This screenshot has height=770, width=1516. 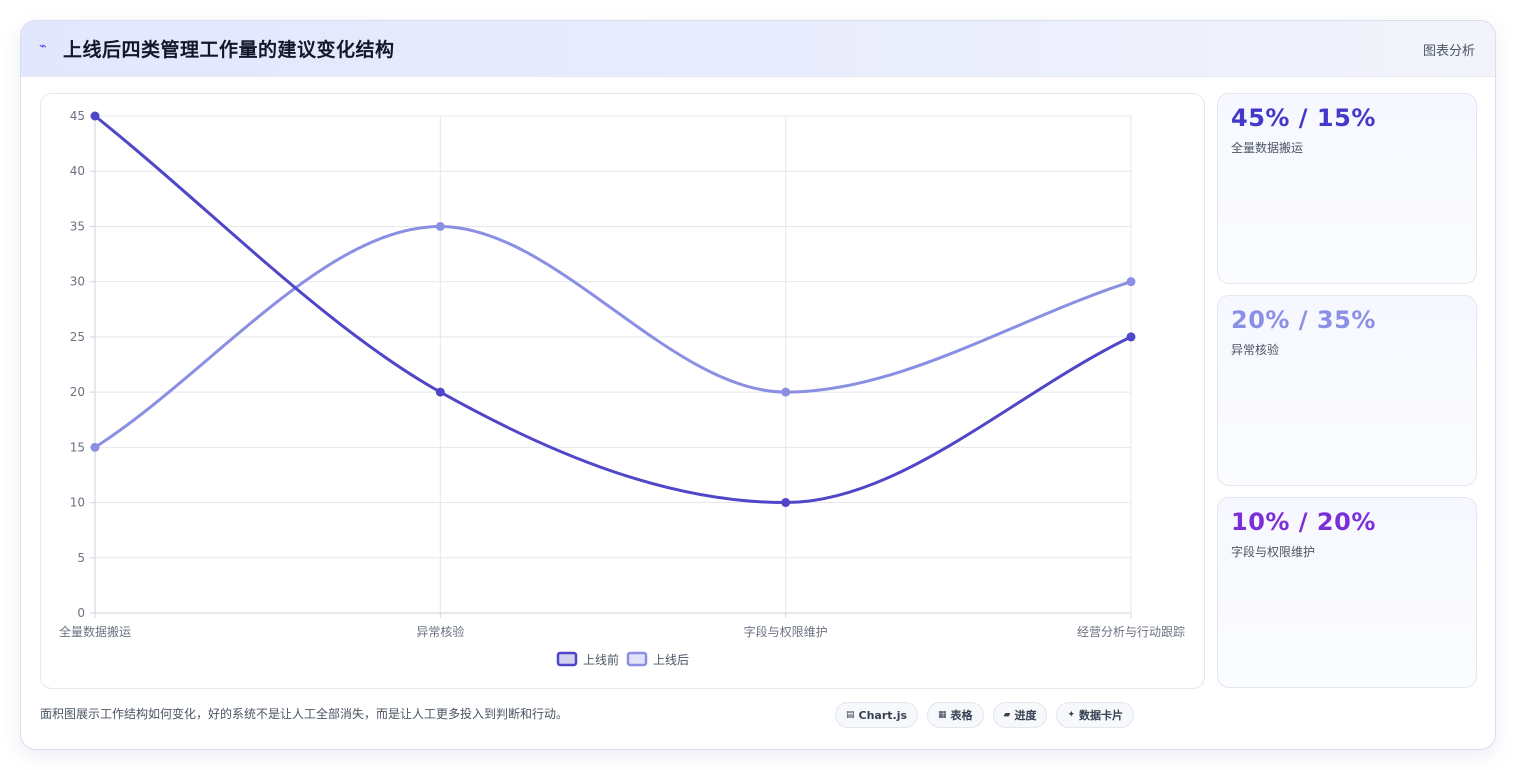 What do you see at coordinates (43, 46) in the screenshot?
I see `chart-line-icon: ⌁` at bounding box center [43, 46].